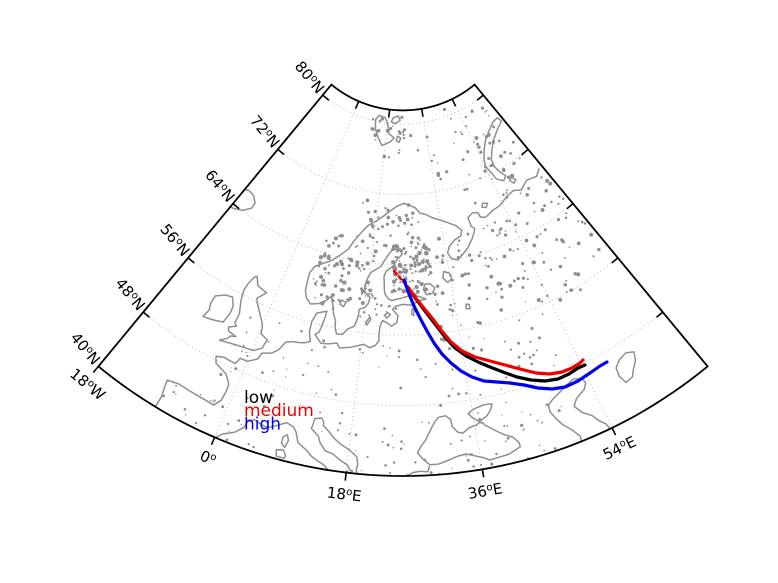 Image resolution: width=778 pixels, height=583 pixels. Describe the element at coordinates (468, 306) in the screenshot. I see `coast-rybinsk` at that location.